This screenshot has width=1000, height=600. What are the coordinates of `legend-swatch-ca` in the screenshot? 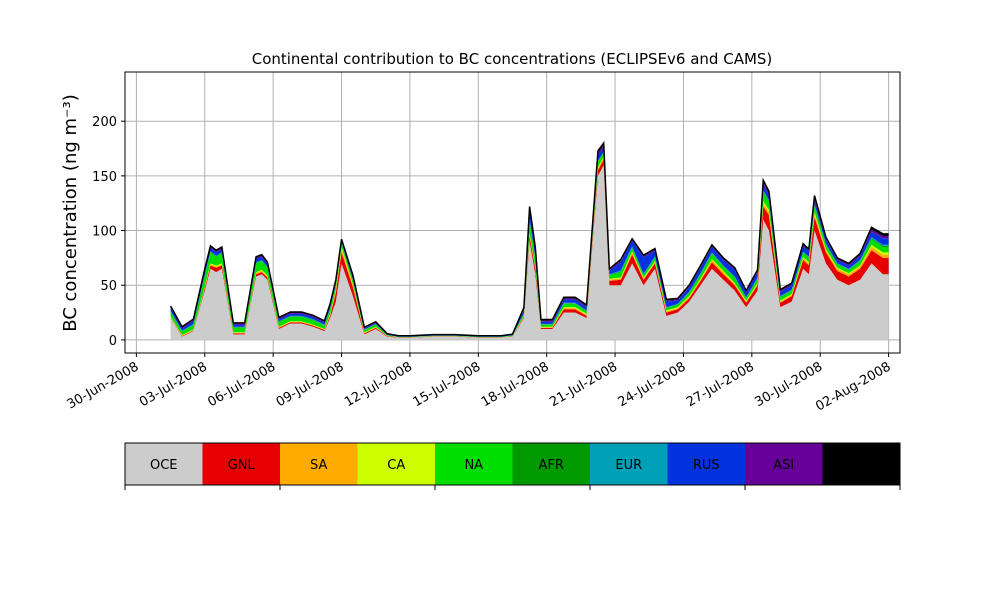 It's located at (396, 464).